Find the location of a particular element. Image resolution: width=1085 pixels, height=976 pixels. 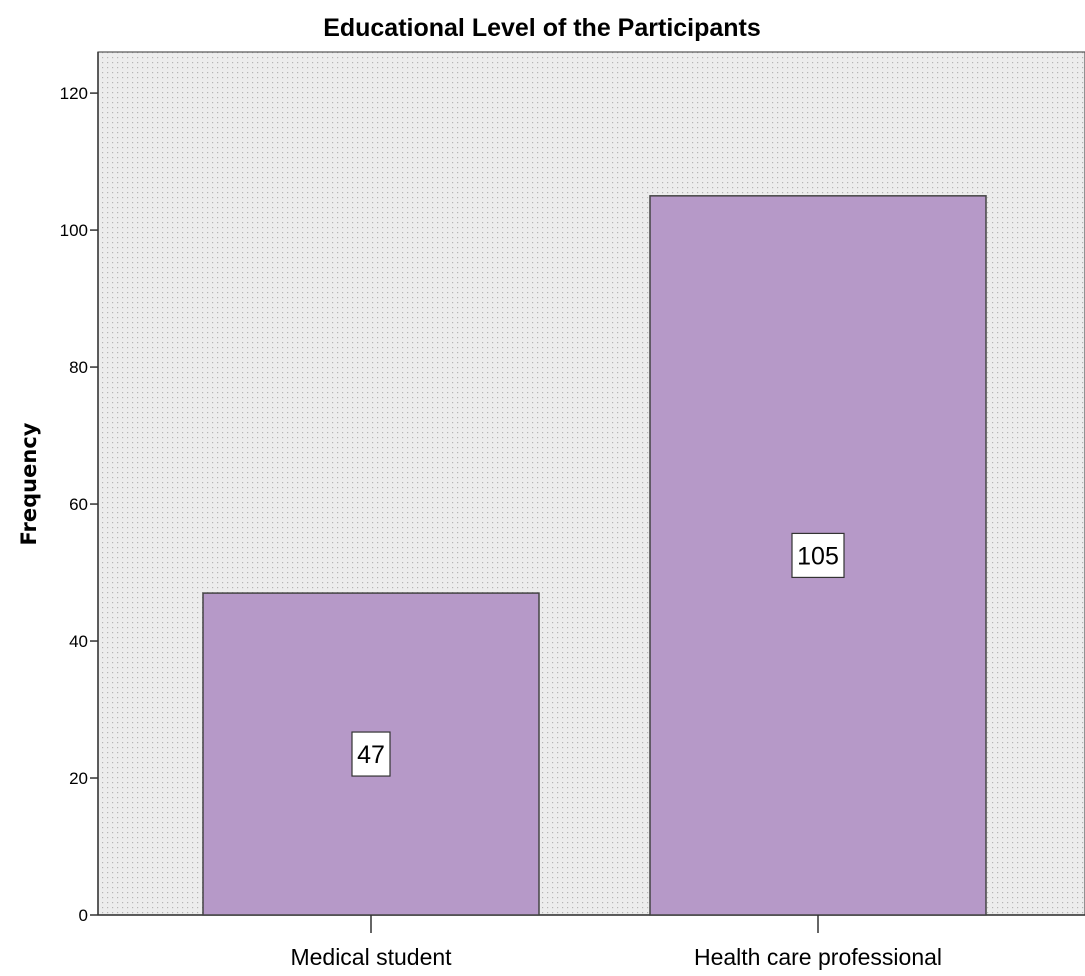

y-tick-label: 20 is located at coordinates (78, 778).